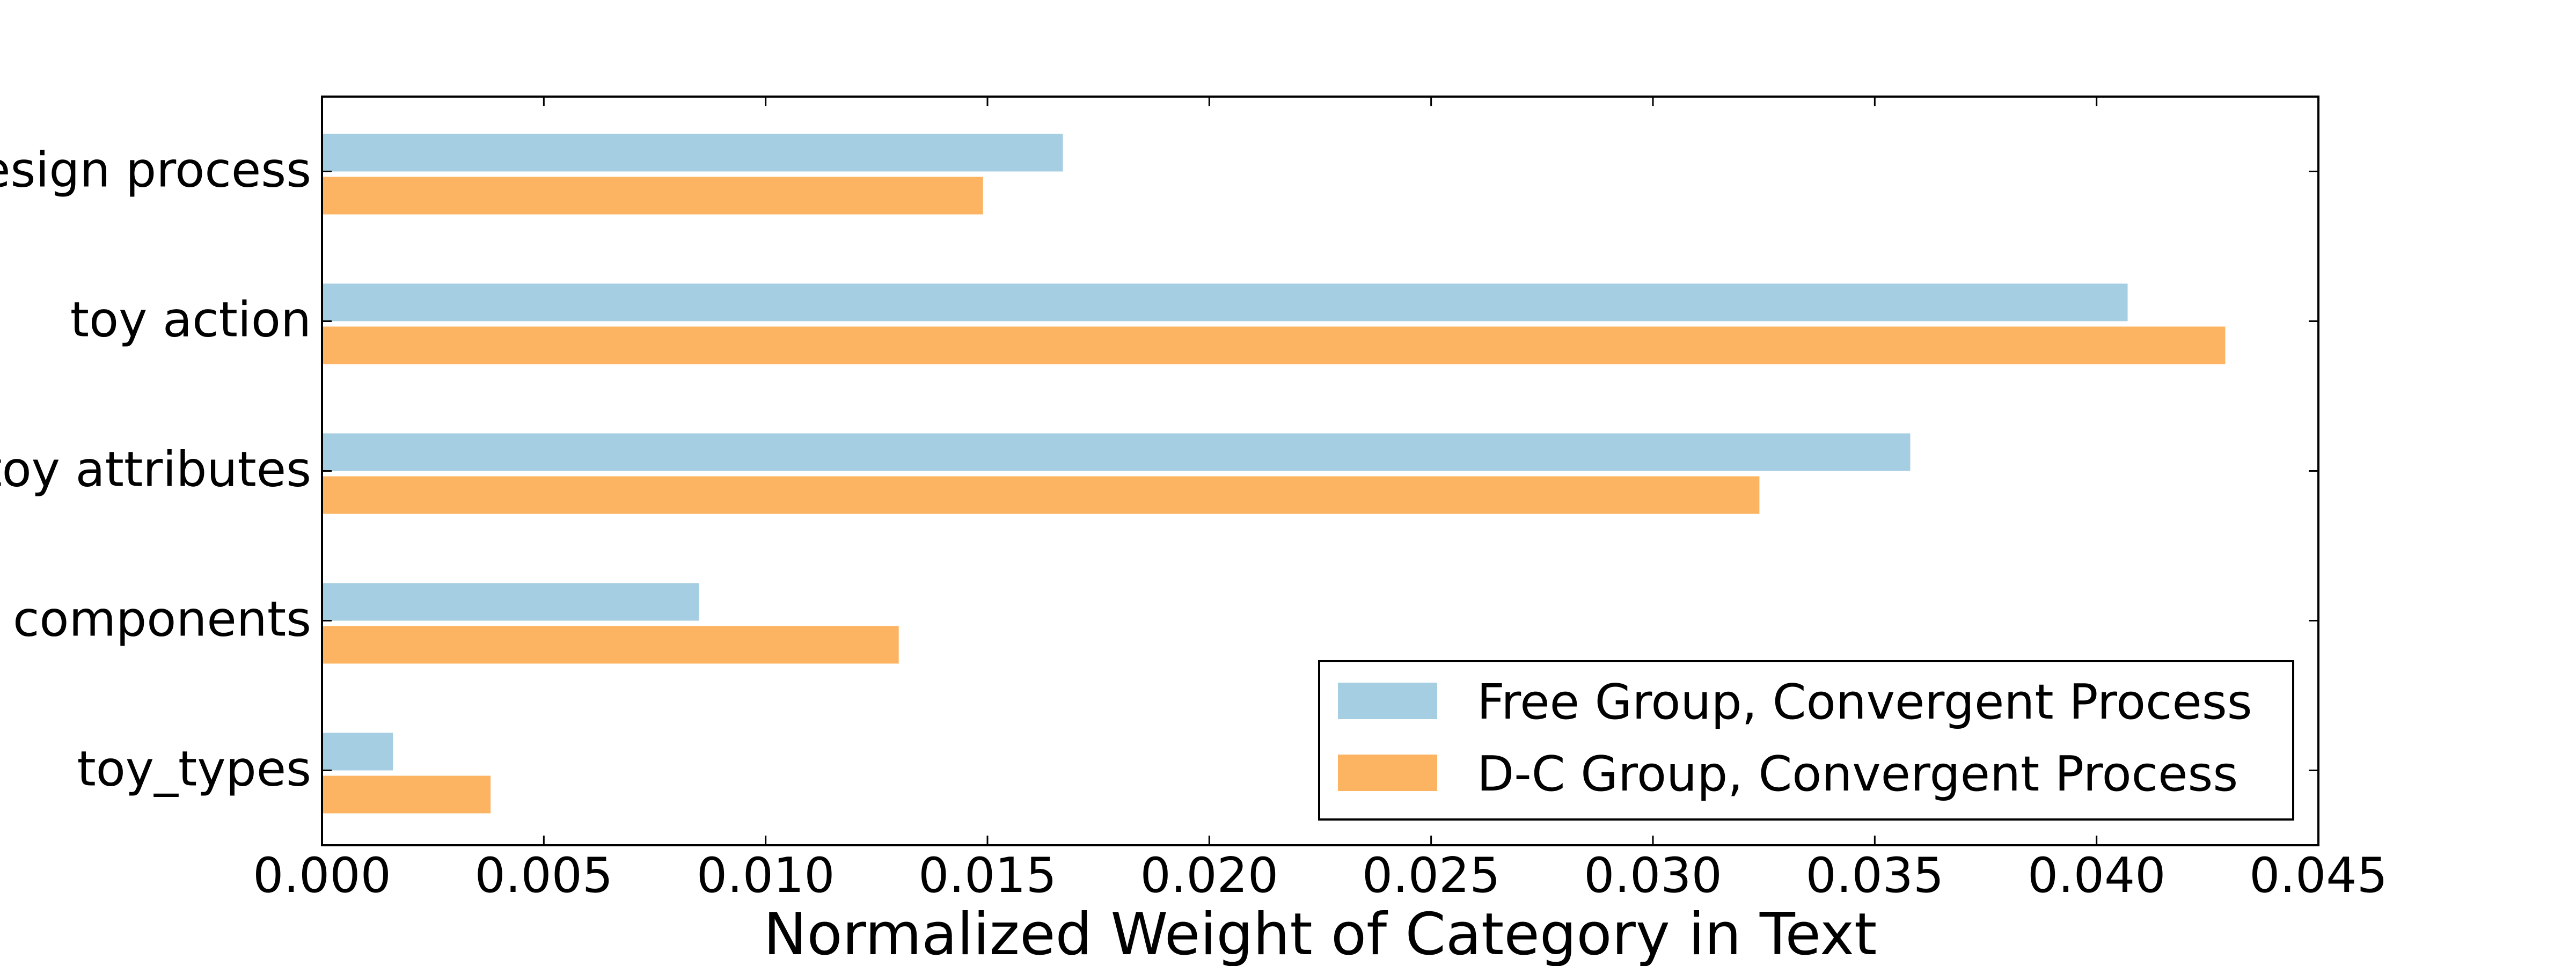 The height and width of the screenshot is (966, 2576). What do you see at coordinates (190, 320) in the screenshot?
I see `ytick-label: toy action` at bounding box center [190, 320].